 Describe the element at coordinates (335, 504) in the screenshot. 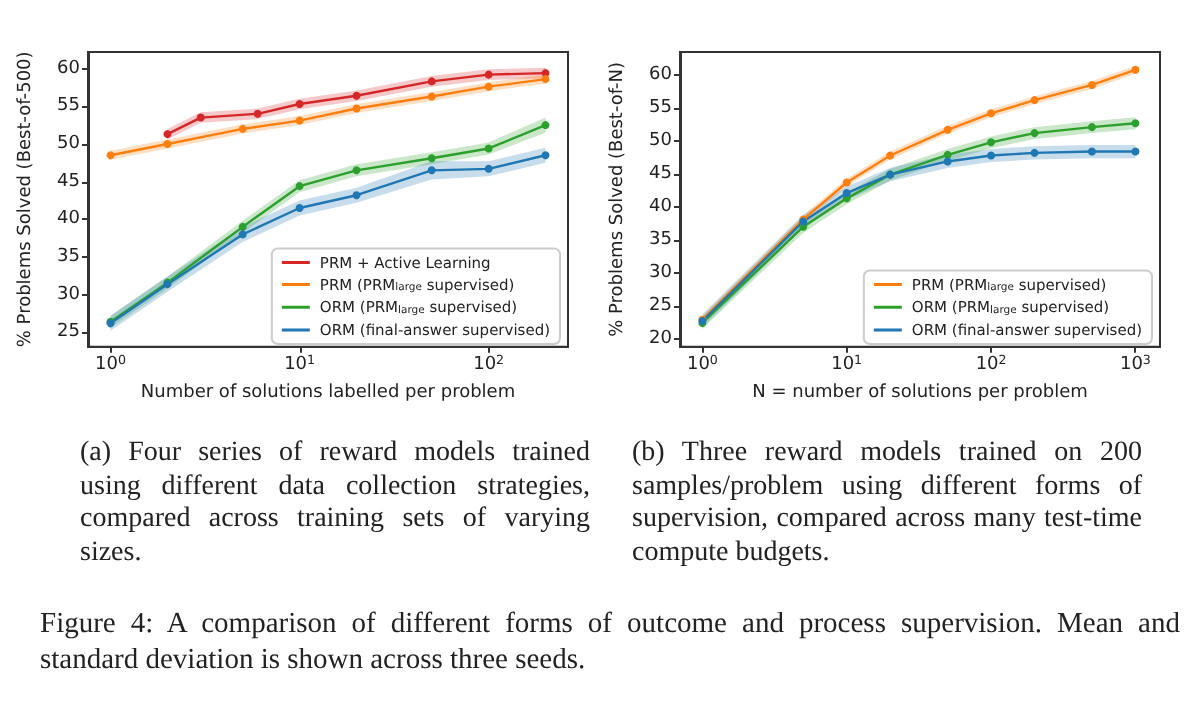

I see `text: (a) Four series of reward models trained using different data collection strategies, compared across training sets of varying sizes.` at that location.